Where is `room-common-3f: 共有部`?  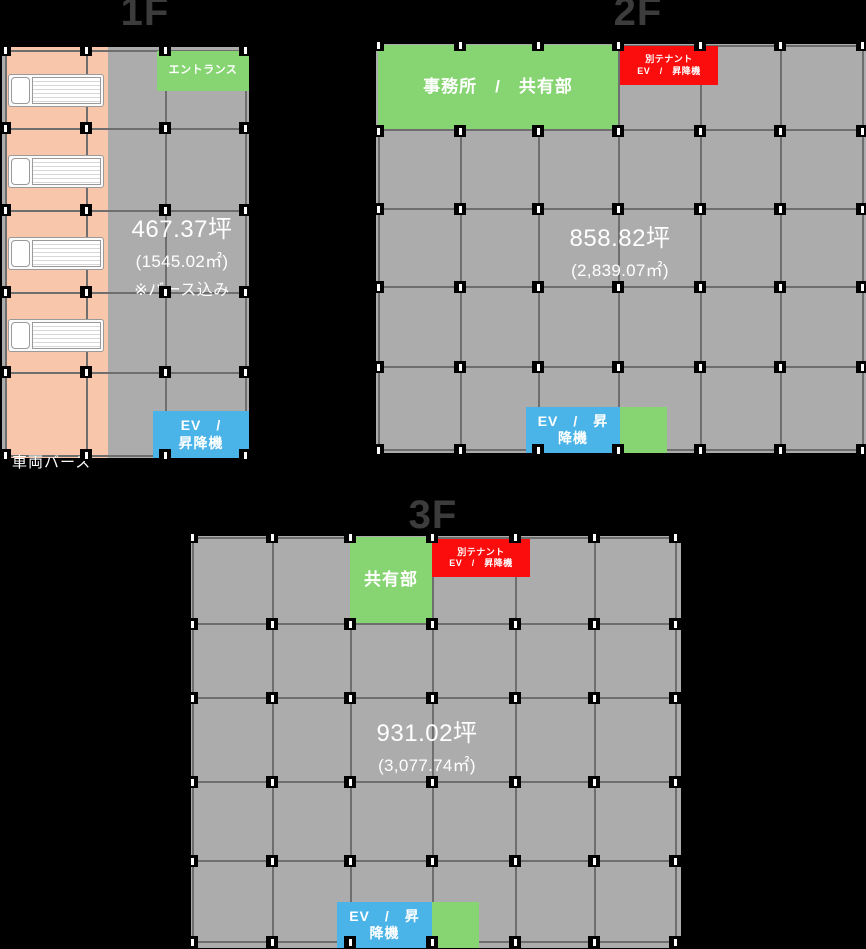
room-common-3f: 共有部 is located at coordinates (391, 580).